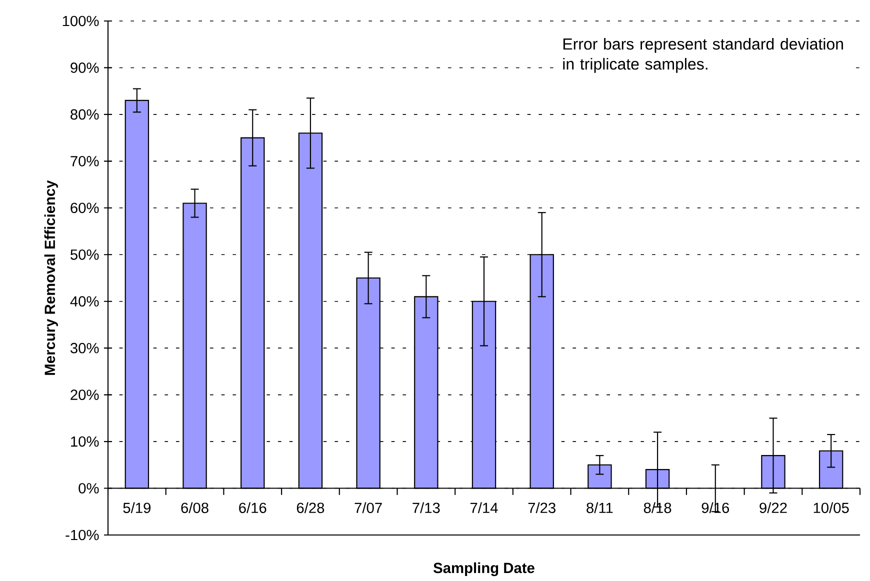 This screenshot has height=581, width=870. Describe the element at coordinates (84, 301) in the screenshot. I see `y-tick-label: 40%` at that location.